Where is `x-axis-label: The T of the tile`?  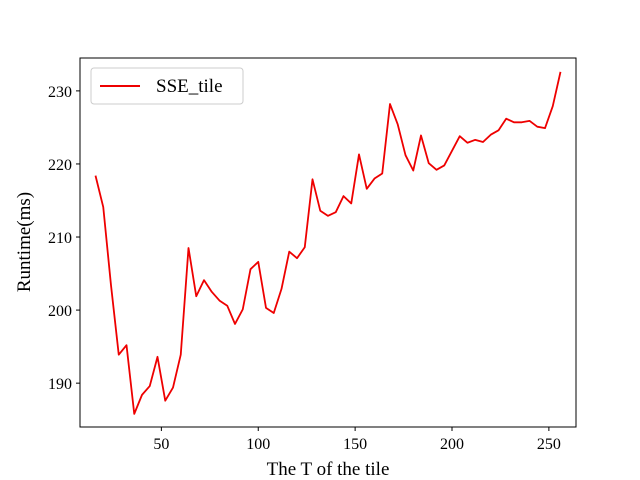
x-axis-label: The T of the tile is located at coordinates (328, 469).